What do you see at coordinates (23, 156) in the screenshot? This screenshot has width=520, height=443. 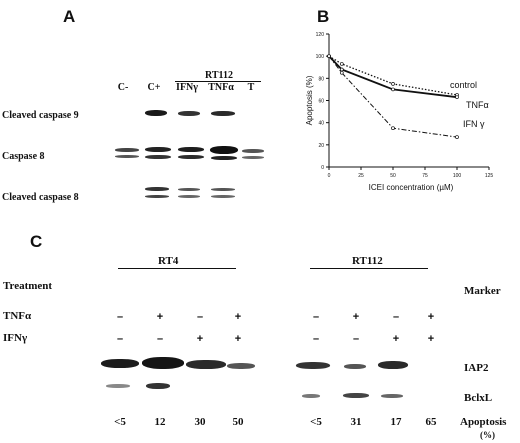 I see `row-label-caspase-8: Caspase 8` at bounding box center [23, 156].